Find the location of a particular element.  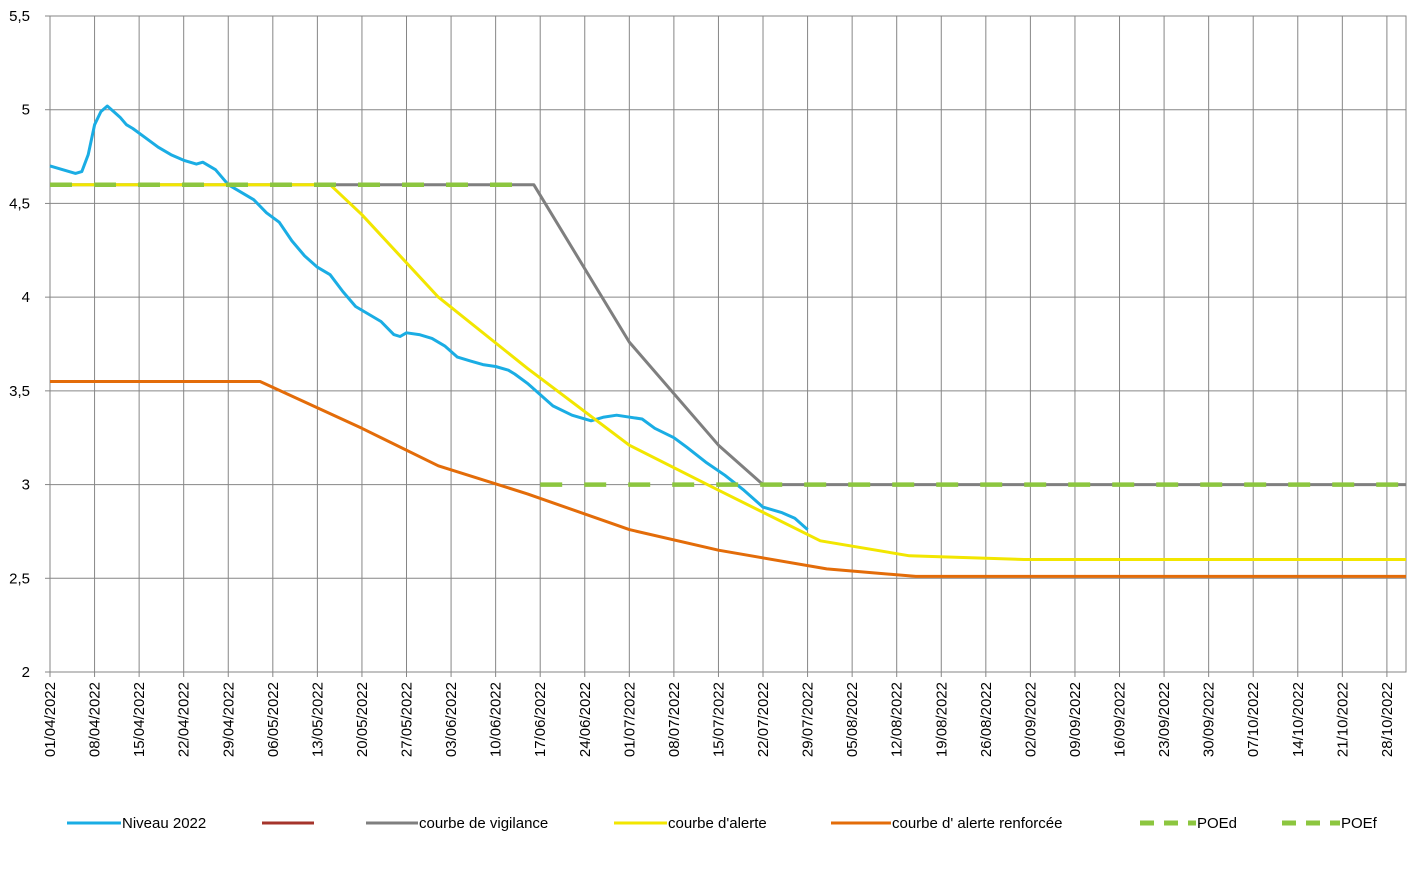

x-tick-label: 08/07/2022 is located at coordinates (674, 719).